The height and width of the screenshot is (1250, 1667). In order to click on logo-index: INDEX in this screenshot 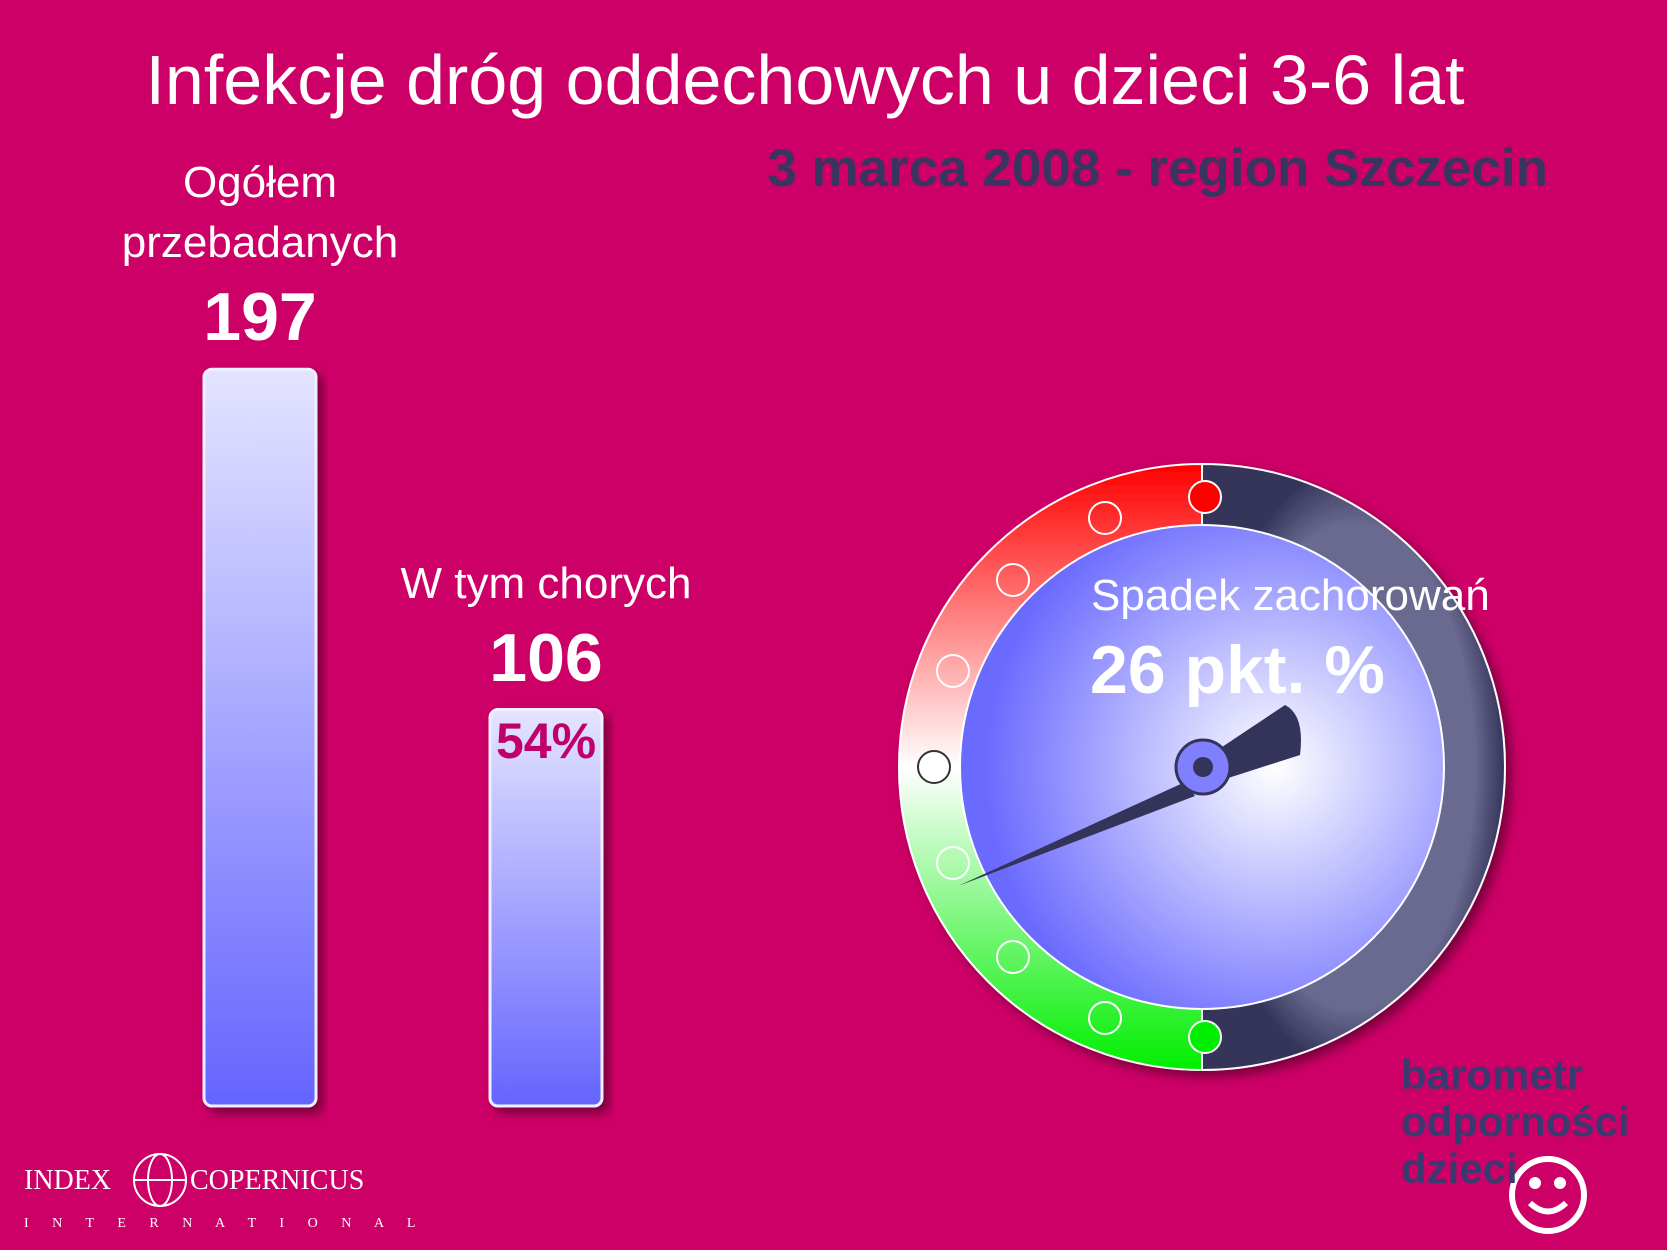, I will do `click(68, 1180)`.